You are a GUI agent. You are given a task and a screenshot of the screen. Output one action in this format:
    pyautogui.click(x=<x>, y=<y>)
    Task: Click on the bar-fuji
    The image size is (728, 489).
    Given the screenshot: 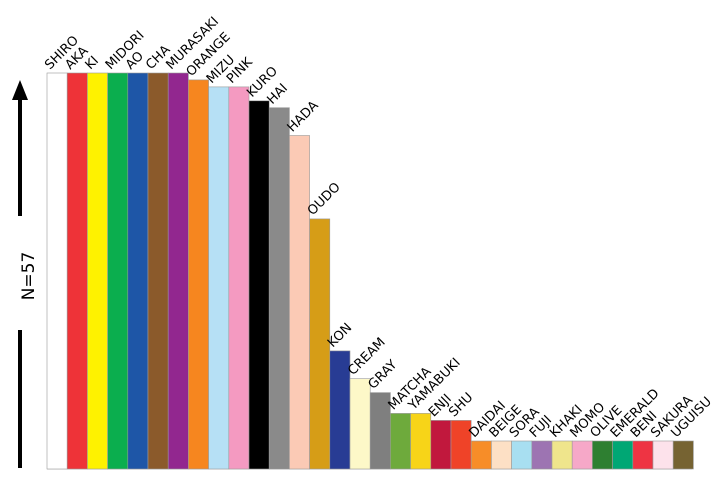 What is the action you would take?
    pyautogui.click(x=542, y=455)
    